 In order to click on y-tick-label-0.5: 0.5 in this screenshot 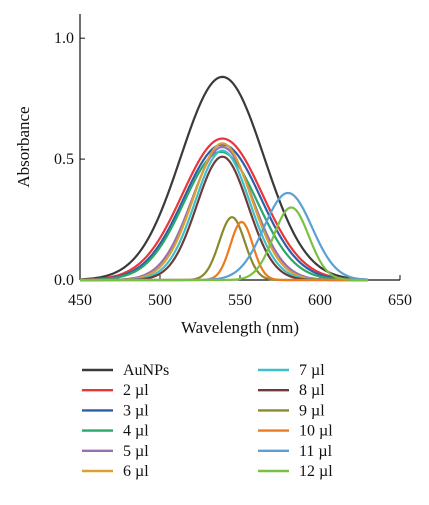, I will do `click(64, 159)`.